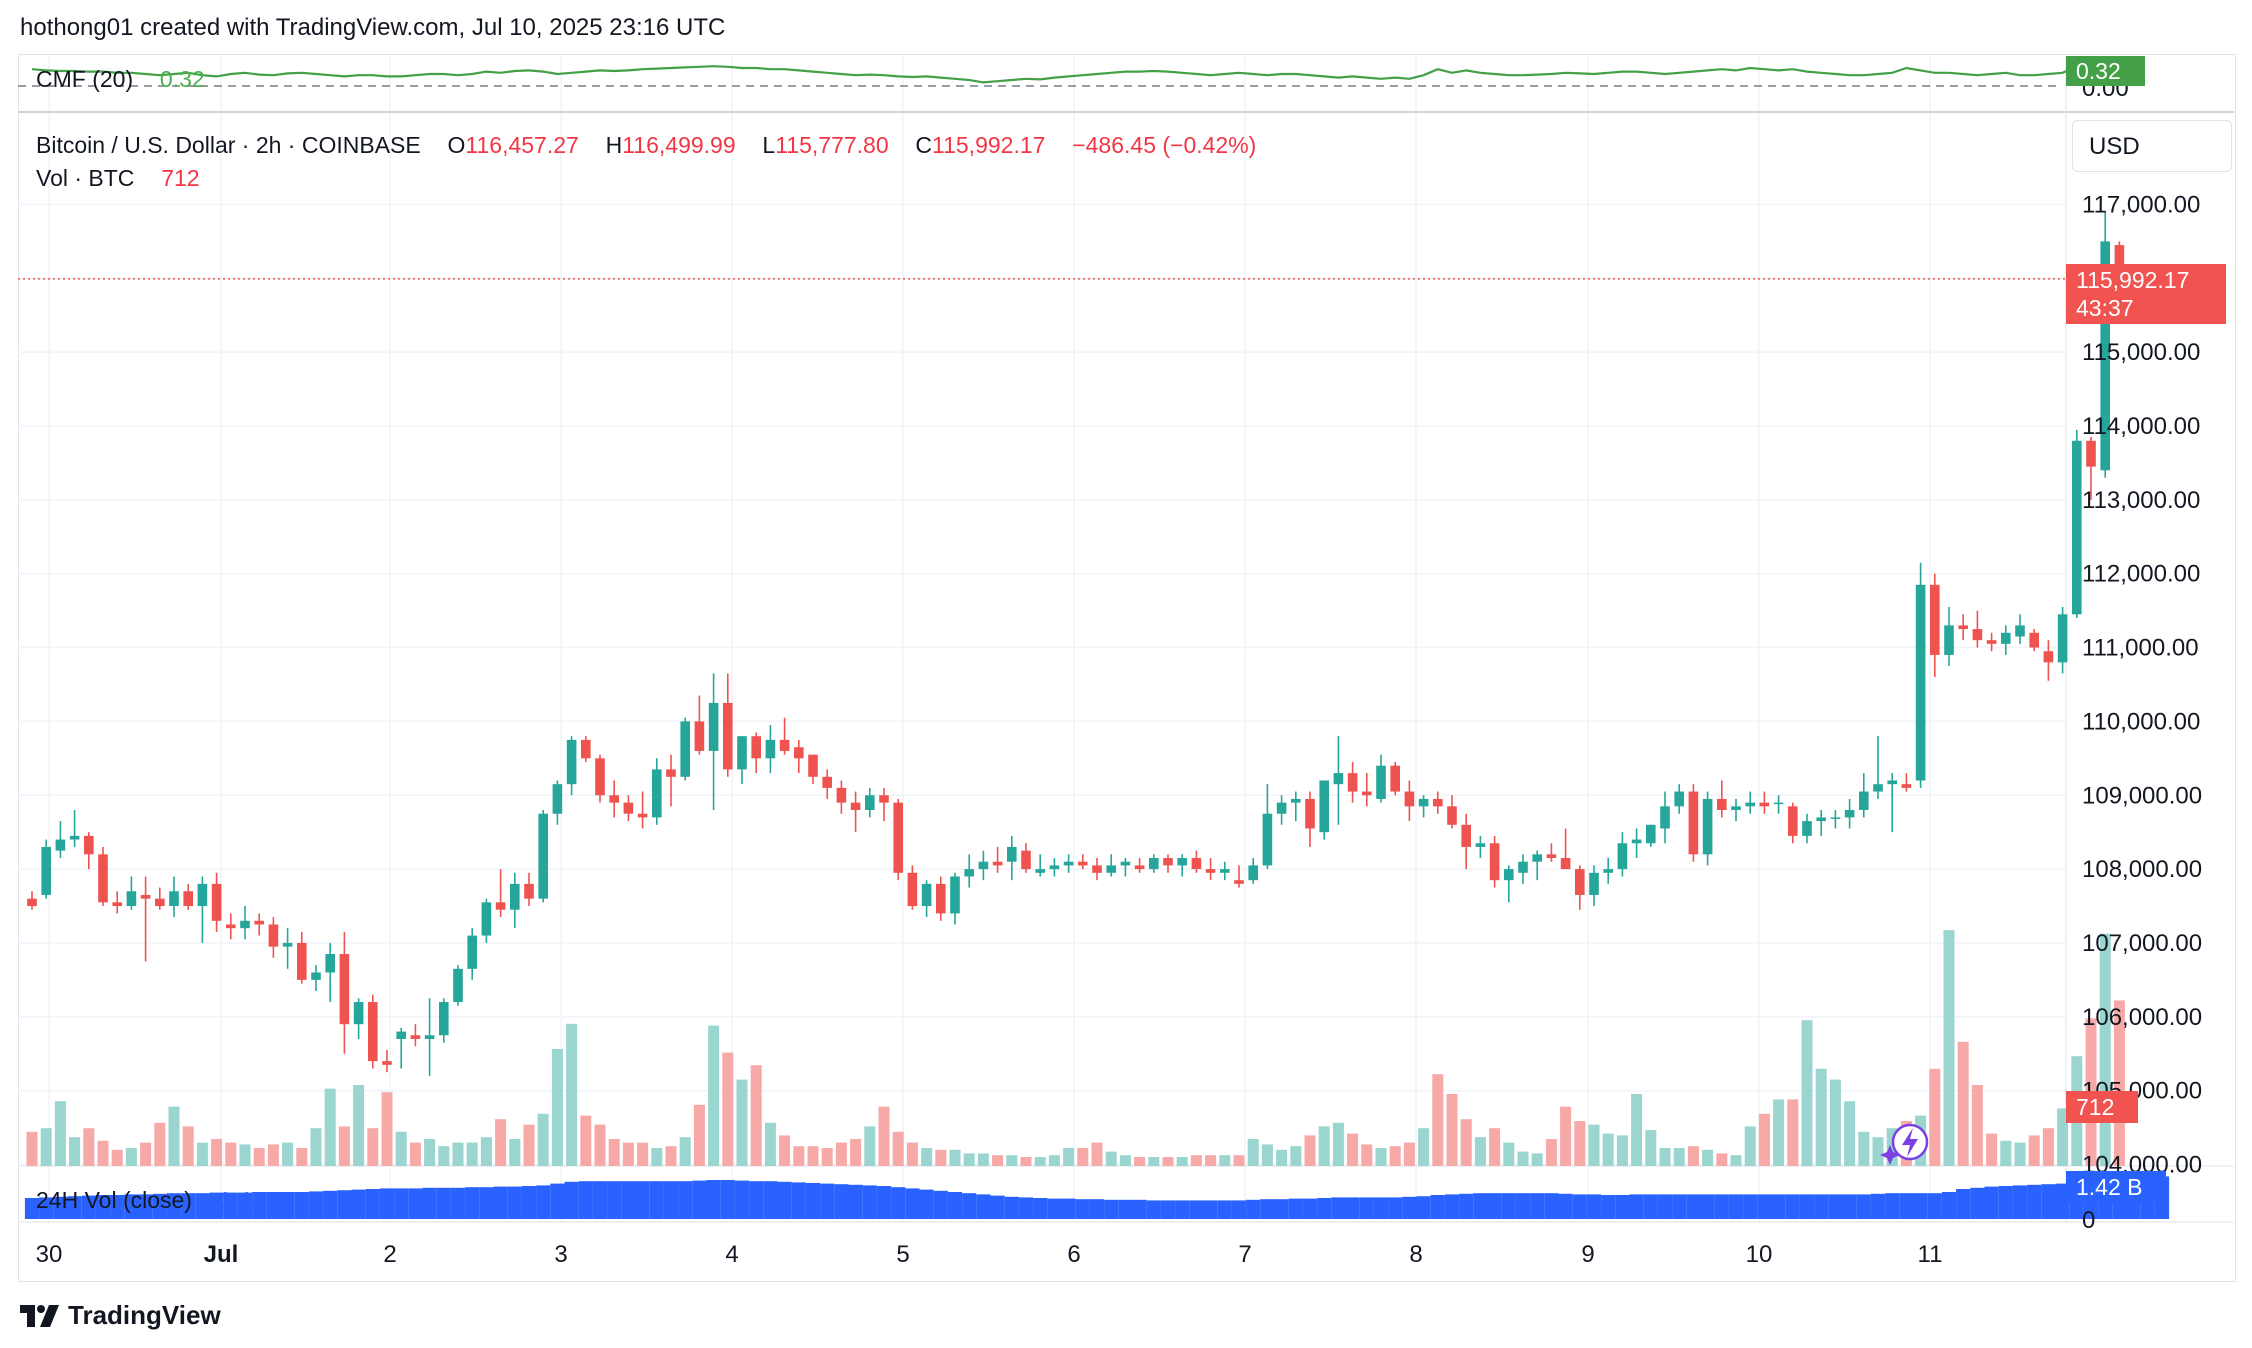 Image resolution: width=2252 pixels, height=1348 pixels. Describe the element at coordinates (2105, 308) in the screenshot. I see `countdown: 43:37` at that location.